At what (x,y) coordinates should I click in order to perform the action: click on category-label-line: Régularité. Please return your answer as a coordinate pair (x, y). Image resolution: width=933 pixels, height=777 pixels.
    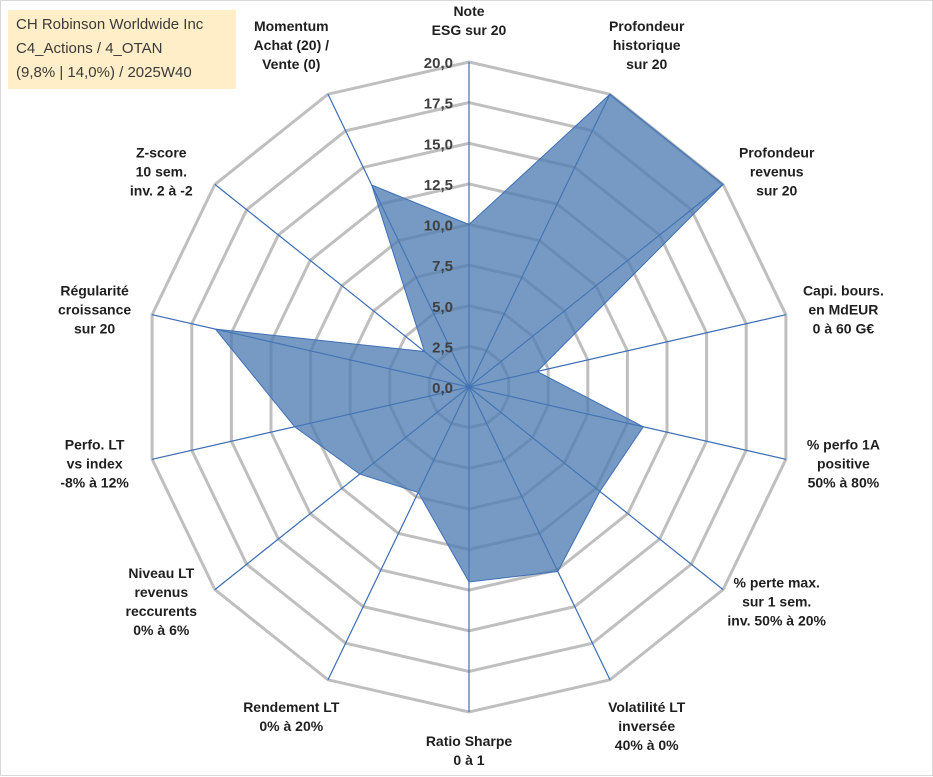
    Looking at the image, I should click on (94, 291).